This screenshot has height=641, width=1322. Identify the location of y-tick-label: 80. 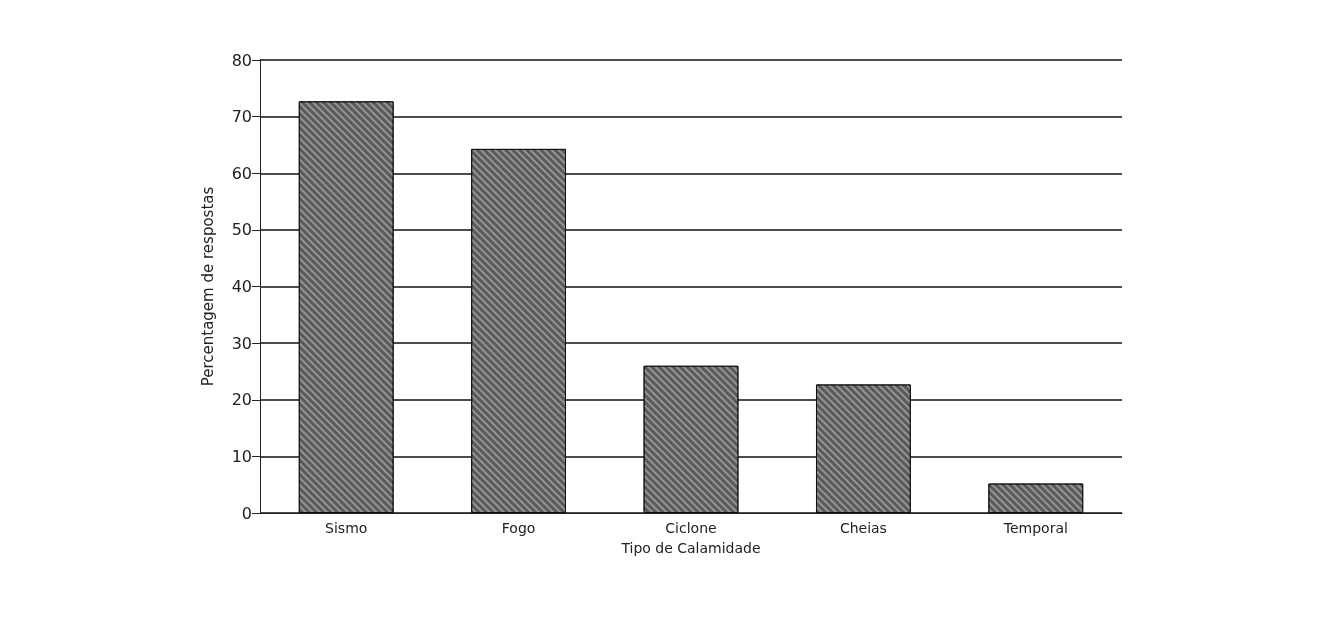
(241, 60).